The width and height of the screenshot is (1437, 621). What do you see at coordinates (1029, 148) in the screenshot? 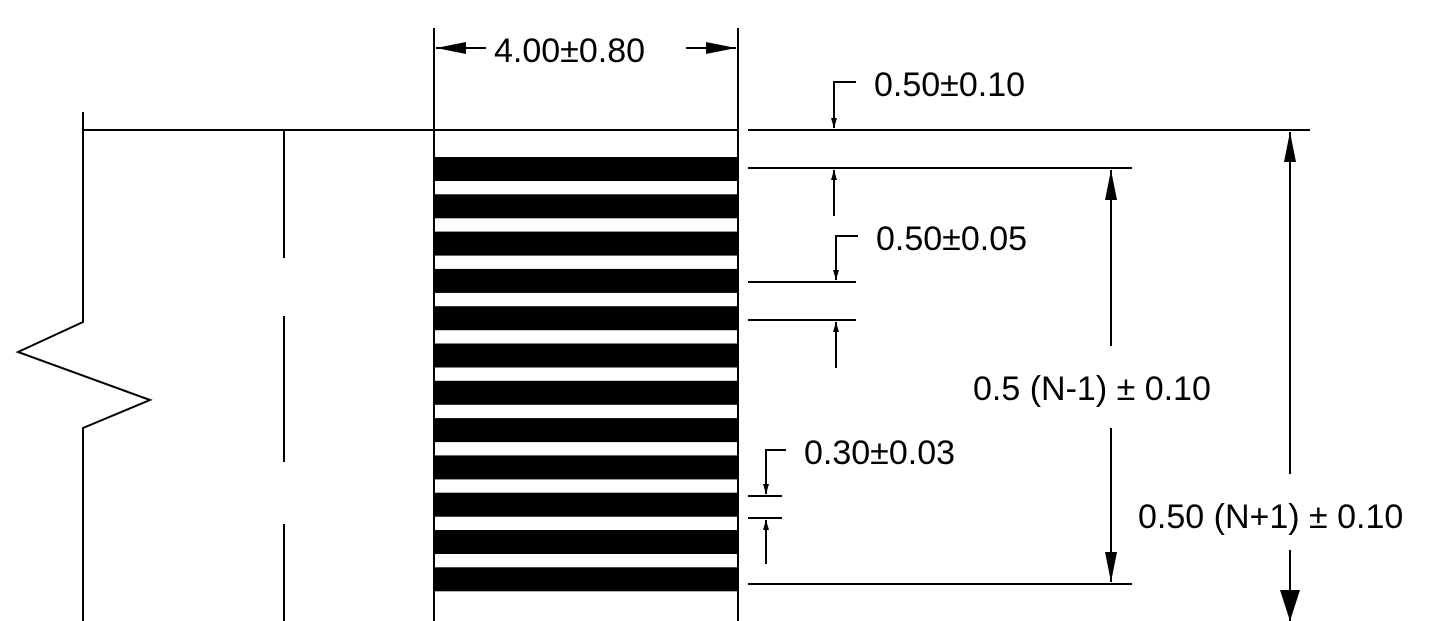
I see `top-offset-dimension` at bounding box center [1029, 148].